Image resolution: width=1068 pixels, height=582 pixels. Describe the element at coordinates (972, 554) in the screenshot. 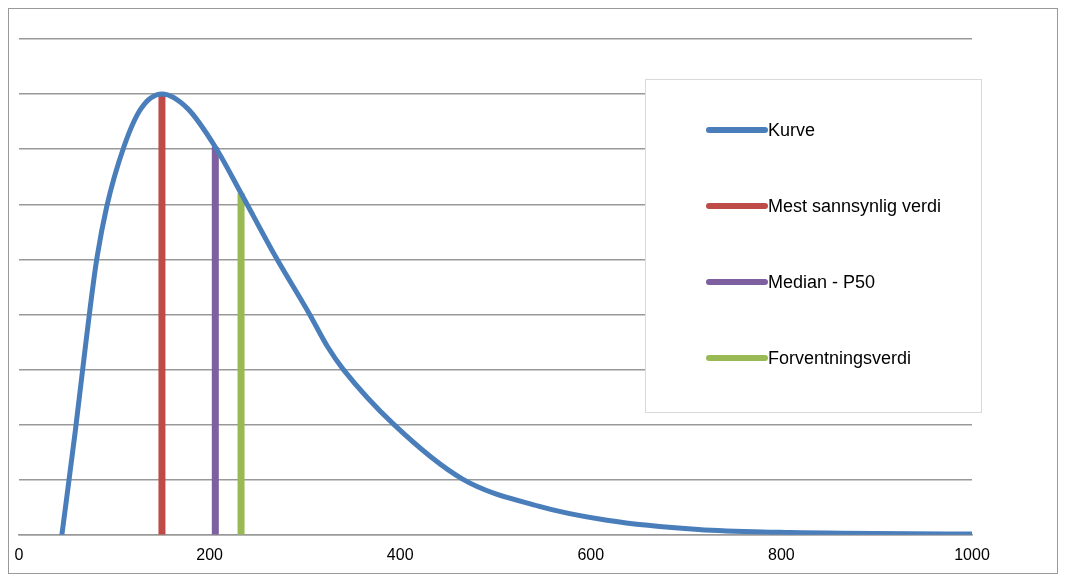

I see `x-tick-label: 1000` at that location.